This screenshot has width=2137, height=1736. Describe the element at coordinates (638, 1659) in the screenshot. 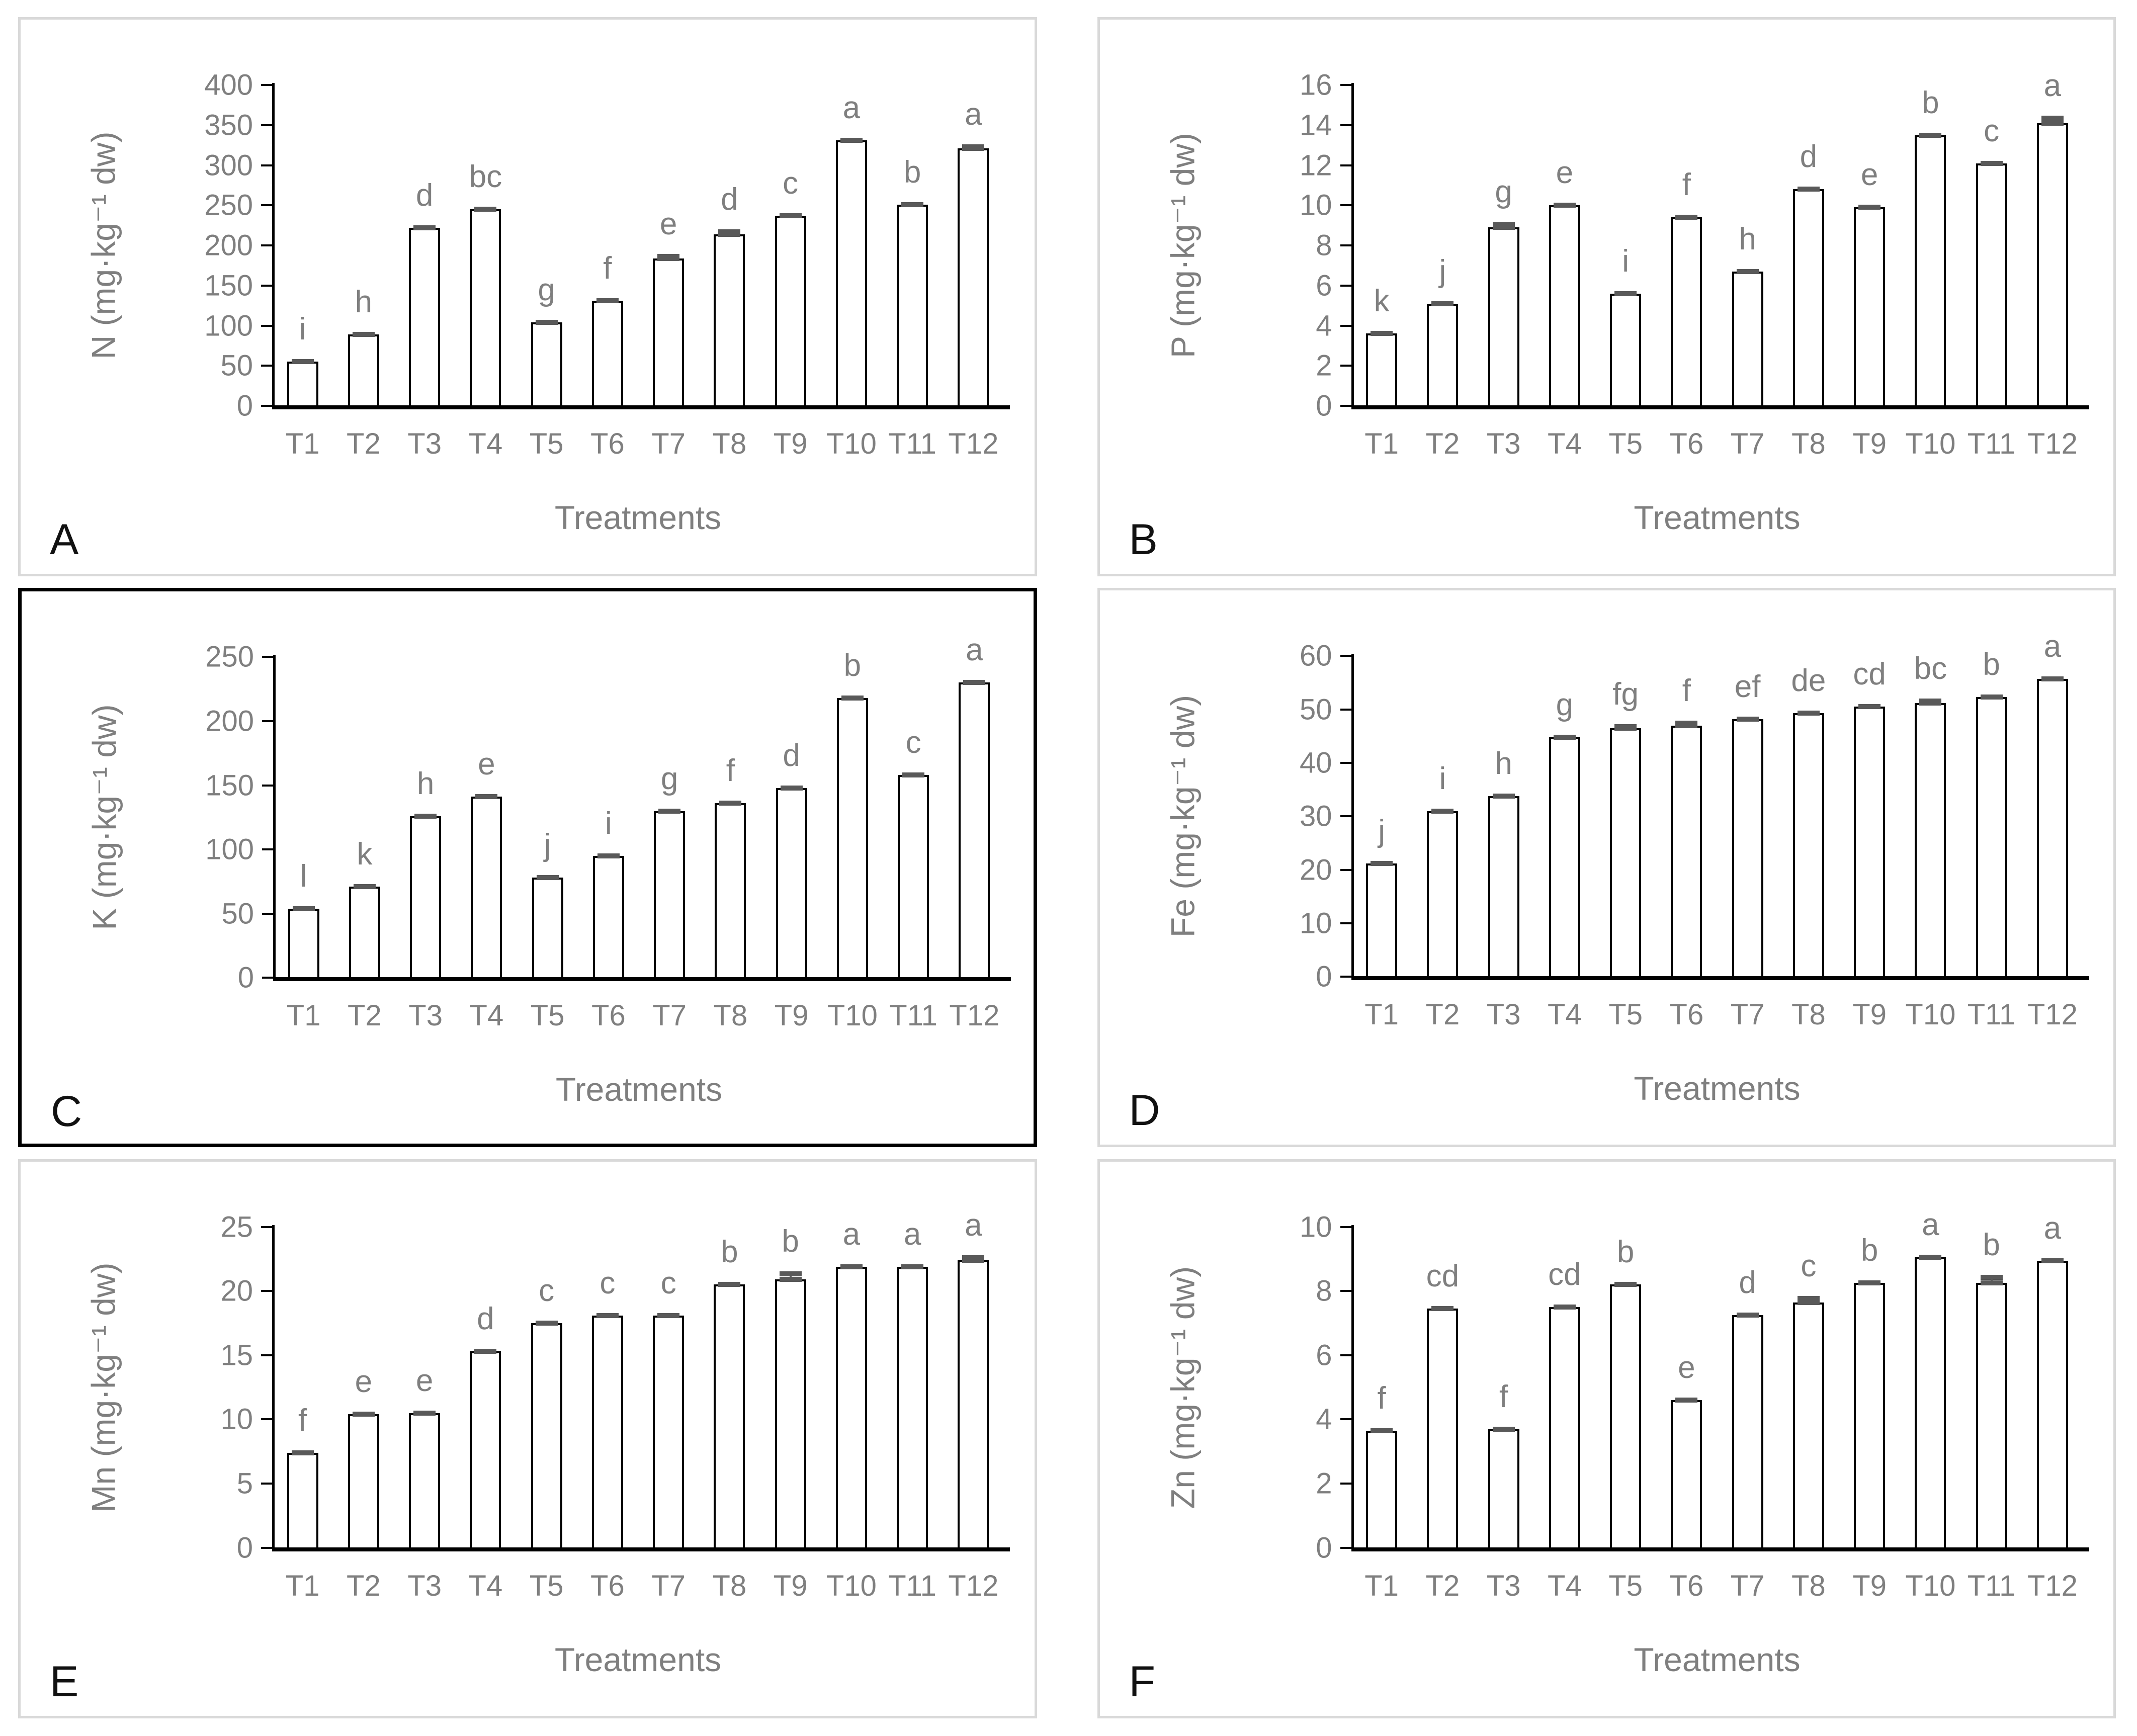

I see `x-axis-title: Treatments` at that location.